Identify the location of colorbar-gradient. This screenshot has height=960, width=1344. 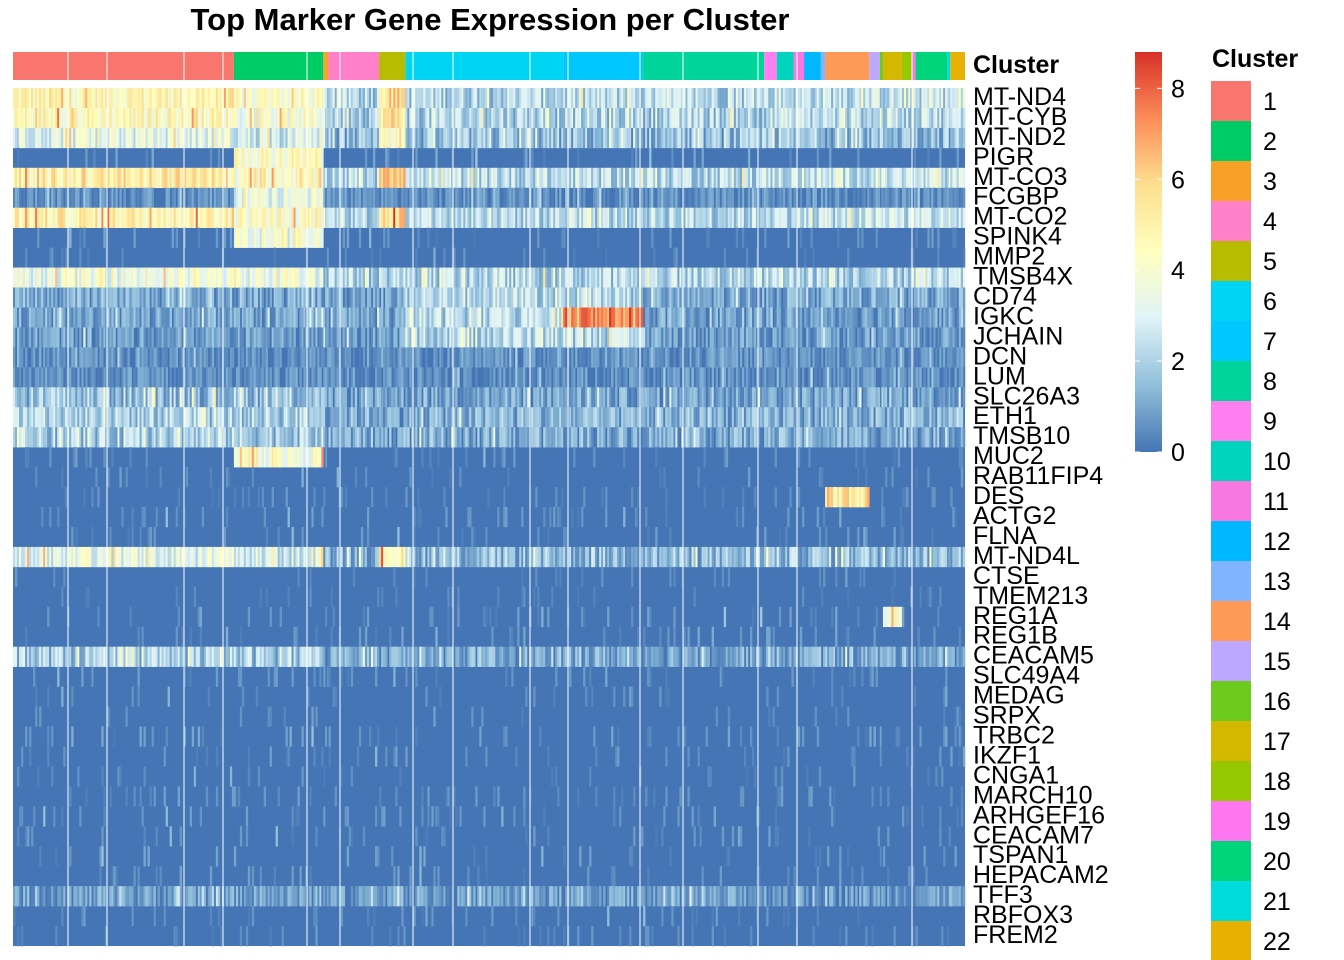
(1148, 252).